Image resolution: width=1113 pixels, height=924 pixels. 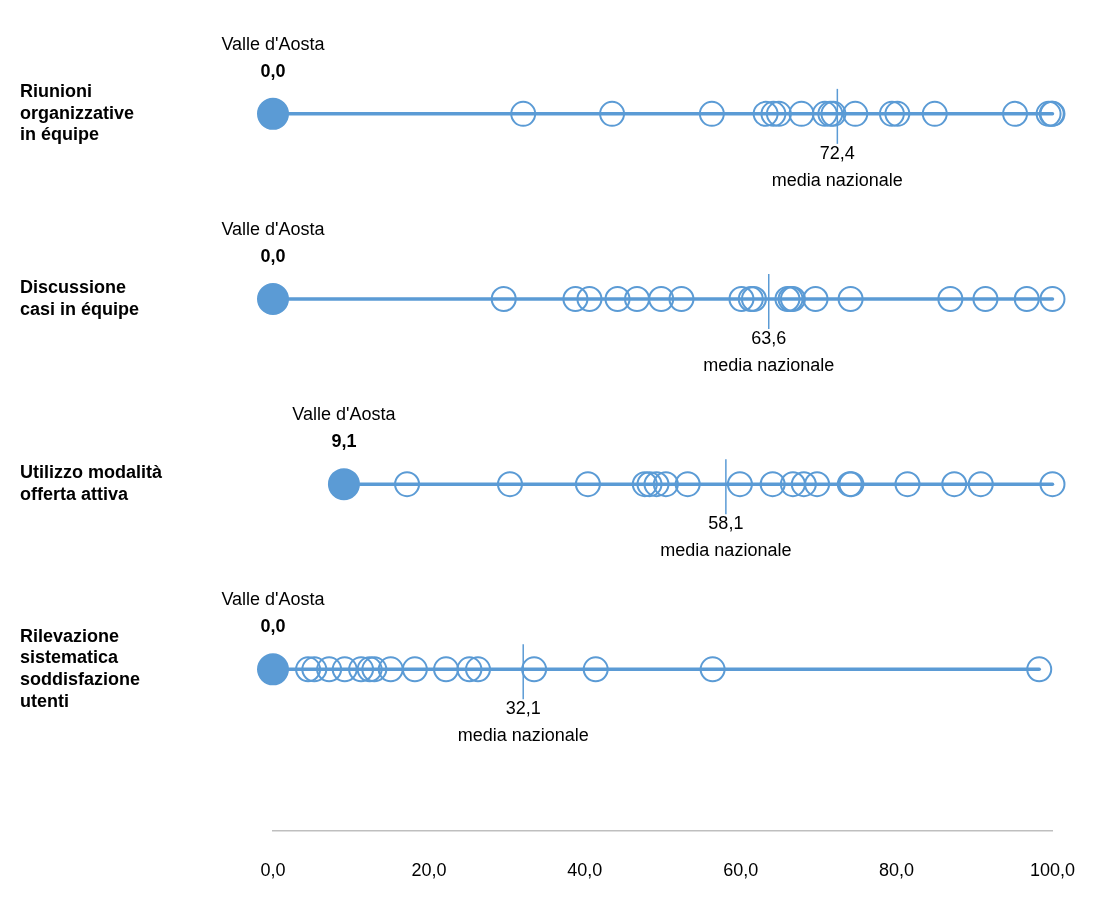 I want to click on x-tick-label: 100,0, so click(x=1052, y=870).